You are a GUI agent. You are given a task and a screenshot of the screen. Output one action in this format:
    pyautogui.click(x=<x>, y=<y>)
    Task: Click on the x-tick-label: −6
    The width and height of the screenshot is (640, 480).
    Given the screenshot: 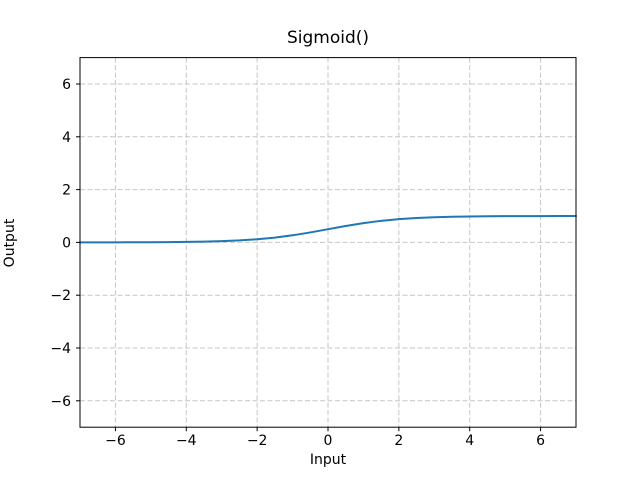 What is the action you would take?
    pyautogui.click(x=115, y=441)
    